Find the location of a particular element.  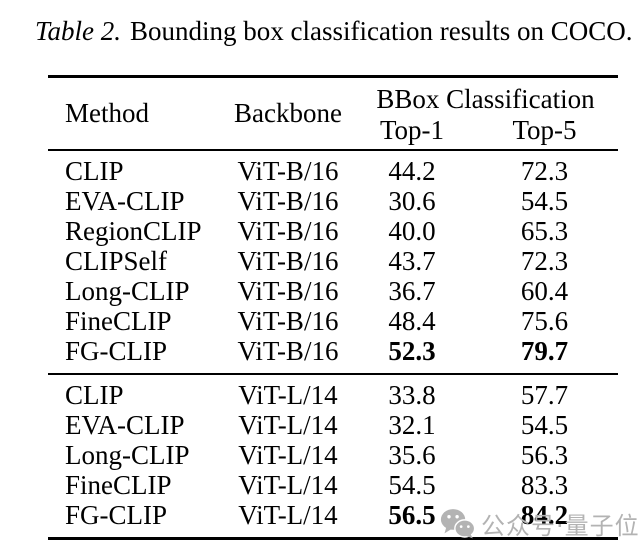

watermark-text: 公众号·量子位 is located at coordinates (559, 526).